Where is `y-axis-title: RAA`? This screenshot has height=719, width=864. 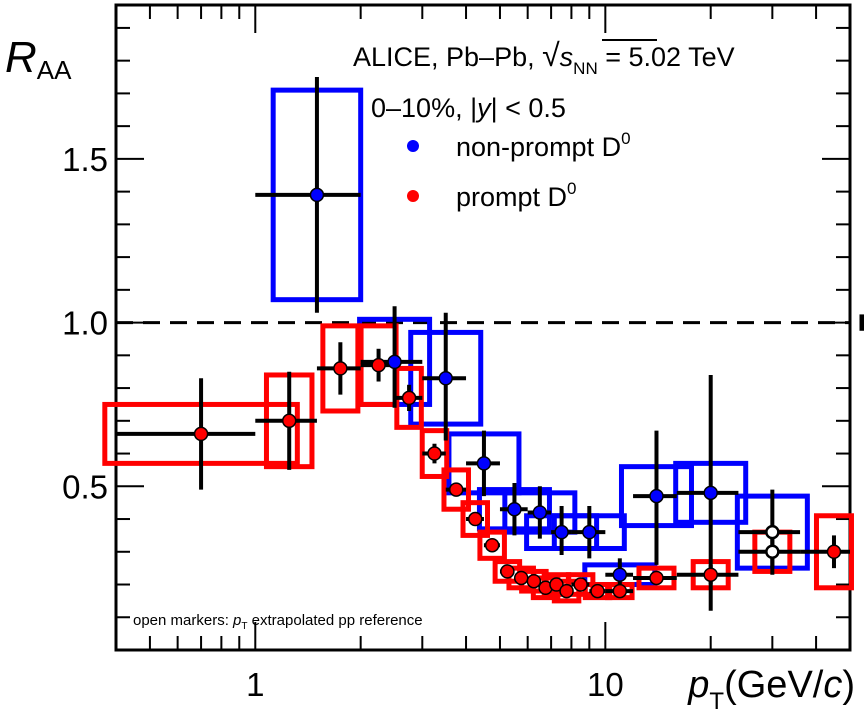
y-axis-title: RAA is located at coordinates (38, 59).